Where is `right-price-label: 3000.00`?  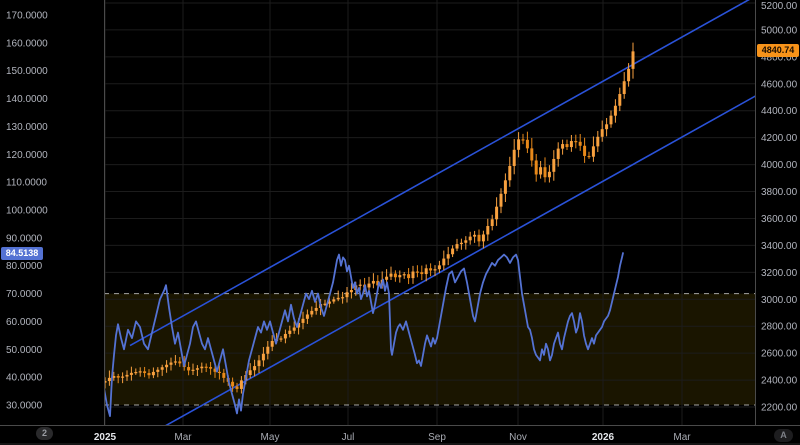
right-price-label: 3000.00 is located at coordinates (779, 300).